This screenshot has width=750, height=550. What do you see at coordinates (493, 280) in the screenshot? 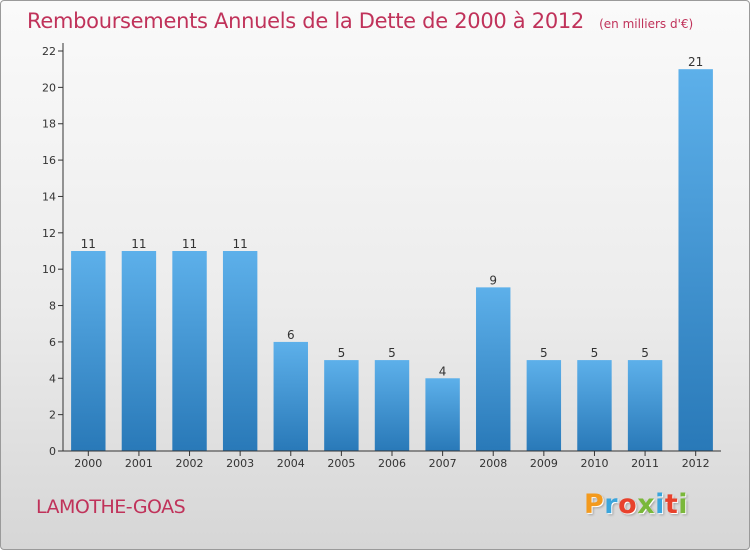
I see `bar-value-label: 9` at bounding box center [493, 280].